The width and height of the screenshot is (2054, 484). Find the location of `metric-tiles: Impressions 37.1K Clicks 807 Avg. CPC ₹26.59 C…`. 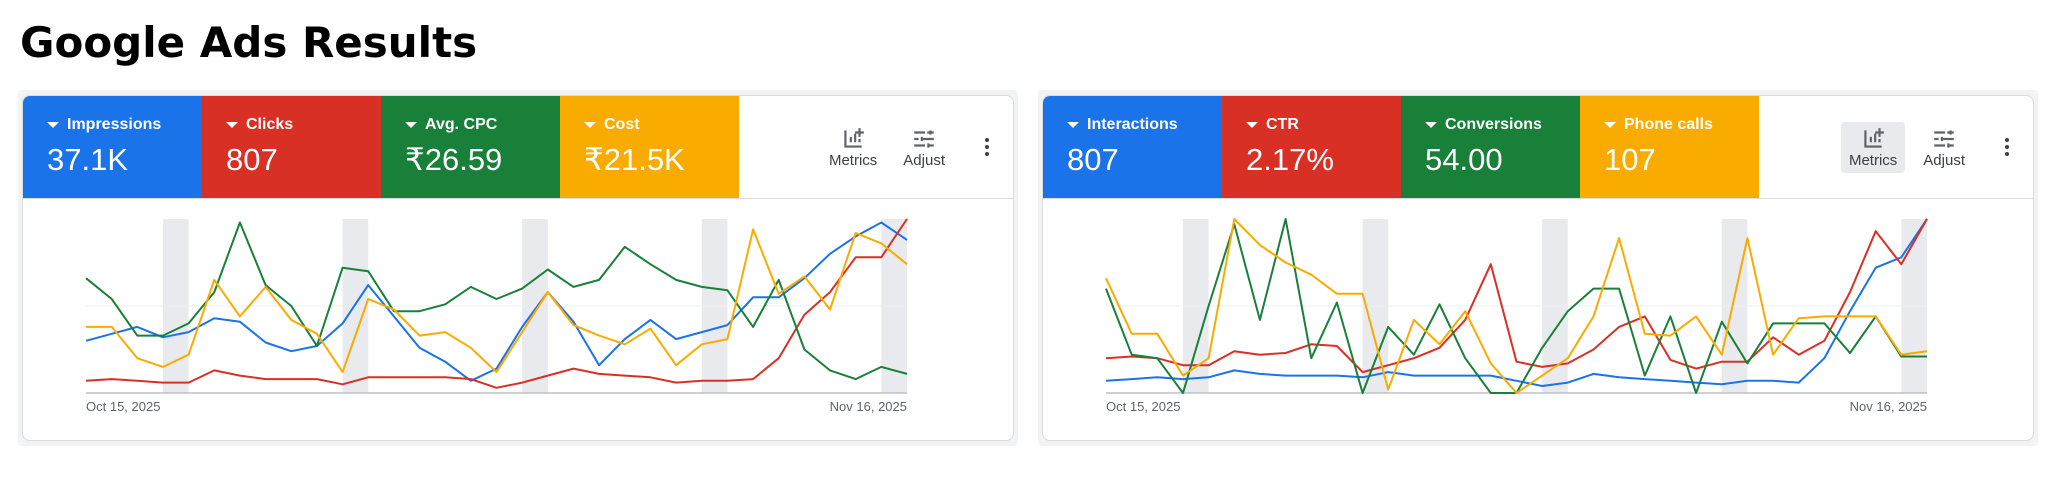

metric-tiles: Impressions 37.1K Clicks 807 Avg. CPC ₹26.59 C… is located at coordinates (518, 147).